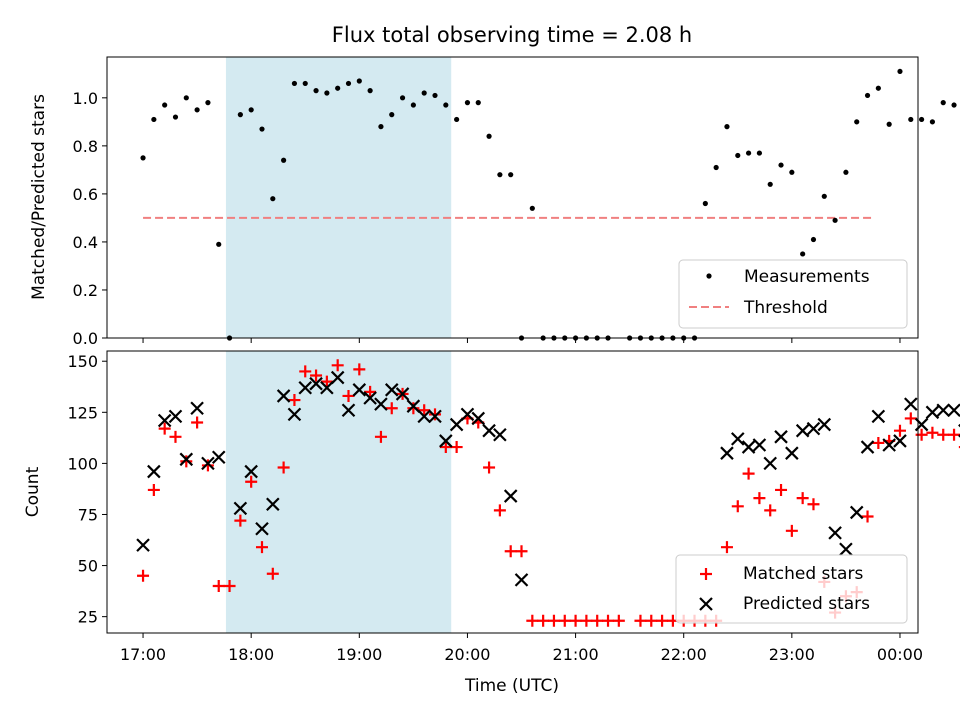  What do you see at coordinates (785, 308) in the screenshot?
I see `legend-label-threshold: Threshold` at bounding box center [785, 308].